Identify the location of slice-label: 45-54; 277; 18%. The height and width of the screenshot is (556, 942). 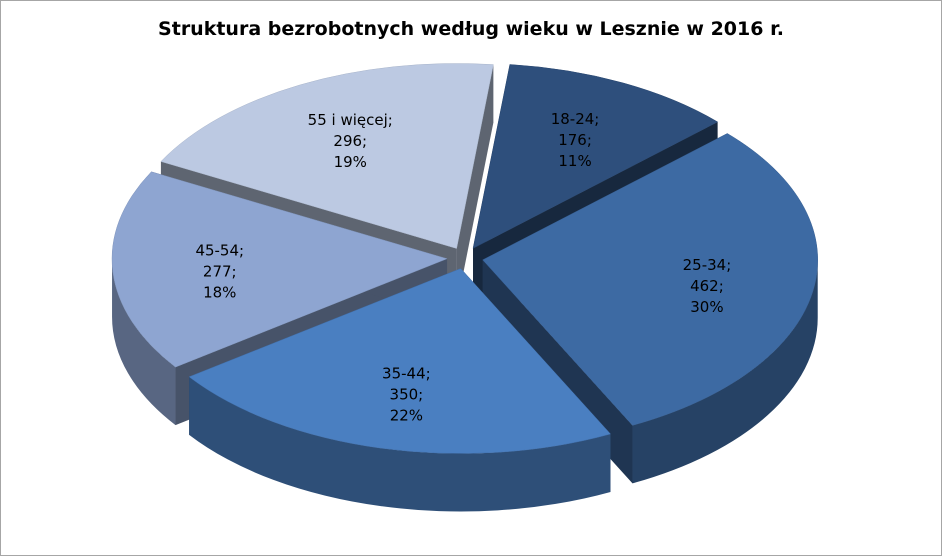
(219, 271).